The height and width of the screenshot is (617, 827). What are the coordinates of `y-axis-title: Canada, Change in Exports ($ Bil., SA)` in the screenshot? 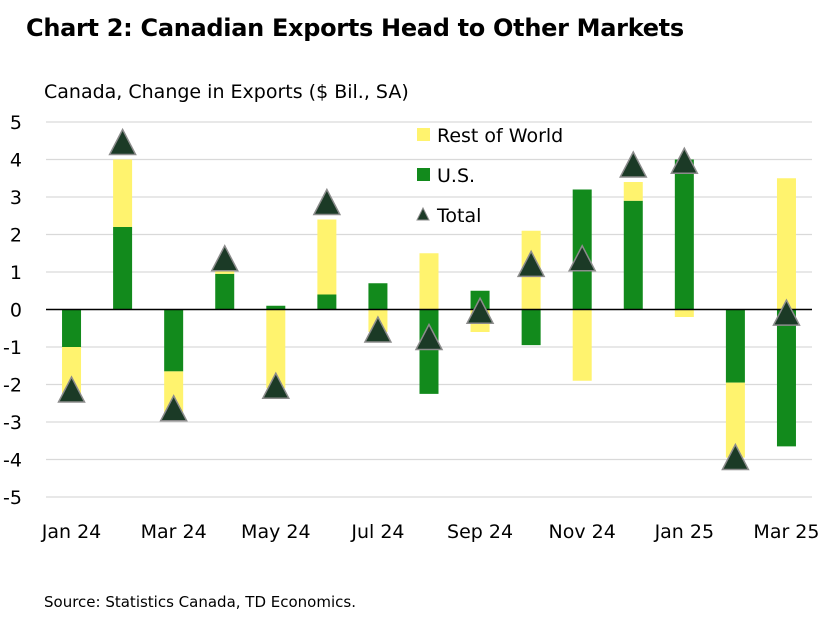 It's located at (226, 92).